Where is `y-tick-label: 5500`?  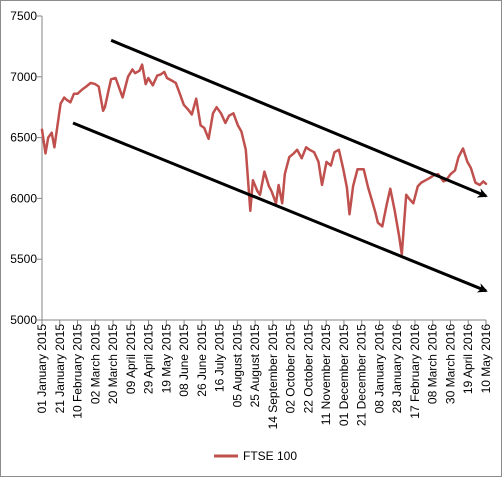 y-tick-label: 5500 is located at coordinates (23, 259).